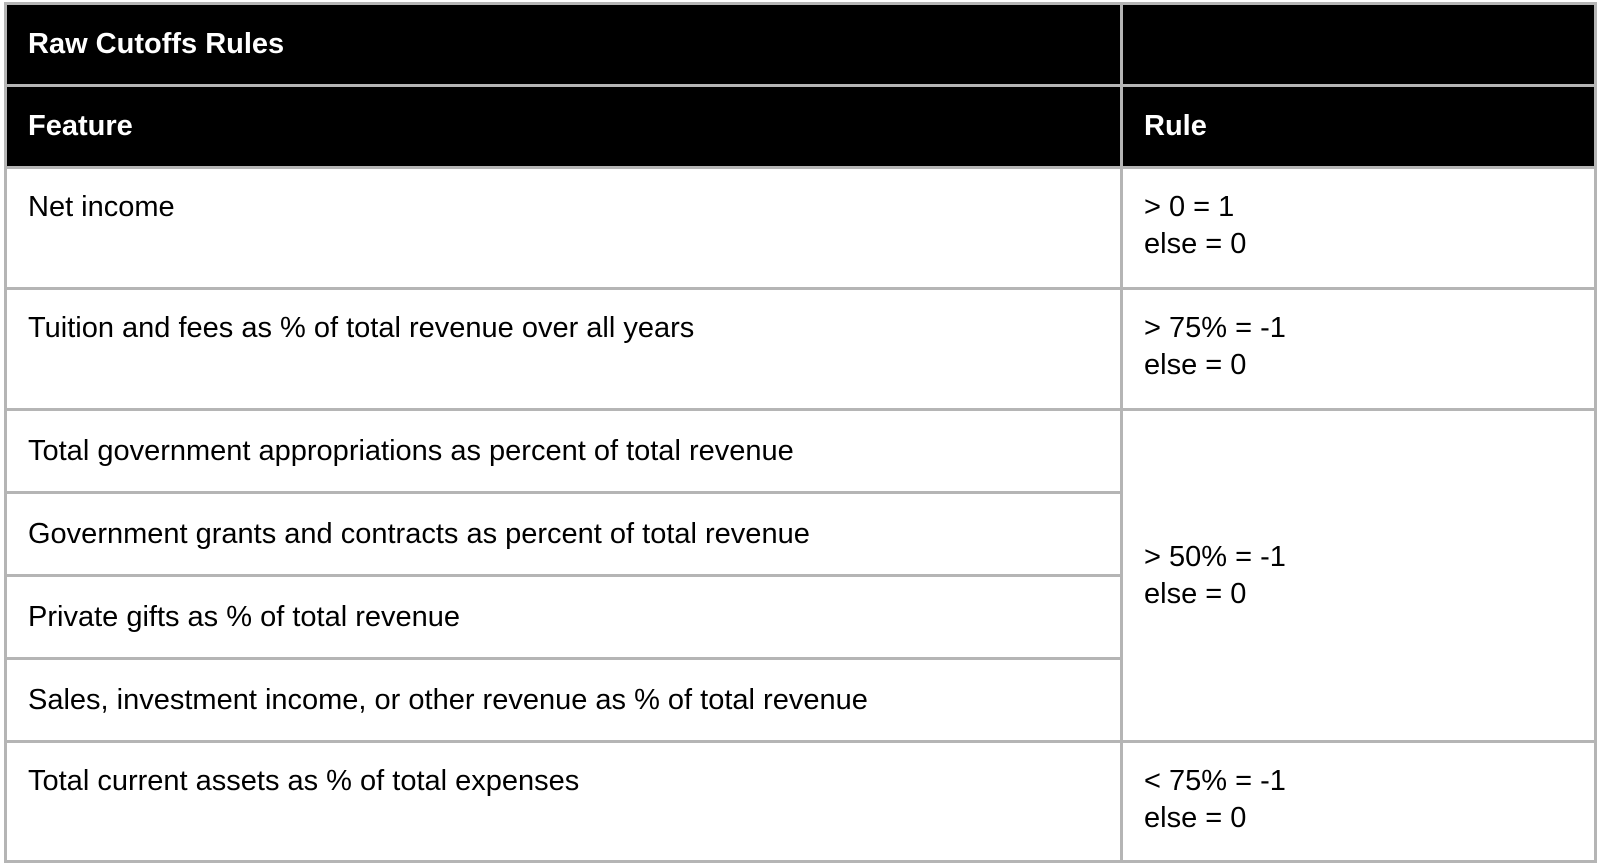 The image size is (1598, 866). I want to click on column-header-rule: Rule, so click(1358, 126).